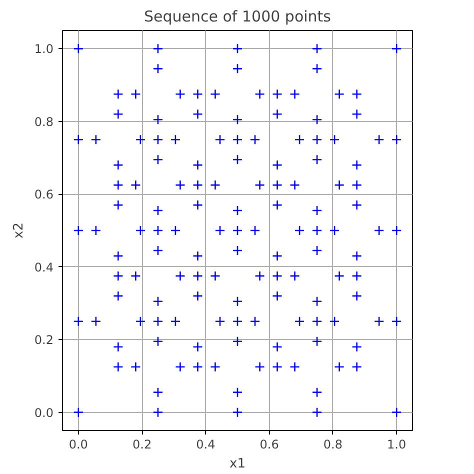 The image size is (474, 474). Describe the element at coordinates (269, 445) in the screenshot. I see `x-tick-label: 0.6` at that location.